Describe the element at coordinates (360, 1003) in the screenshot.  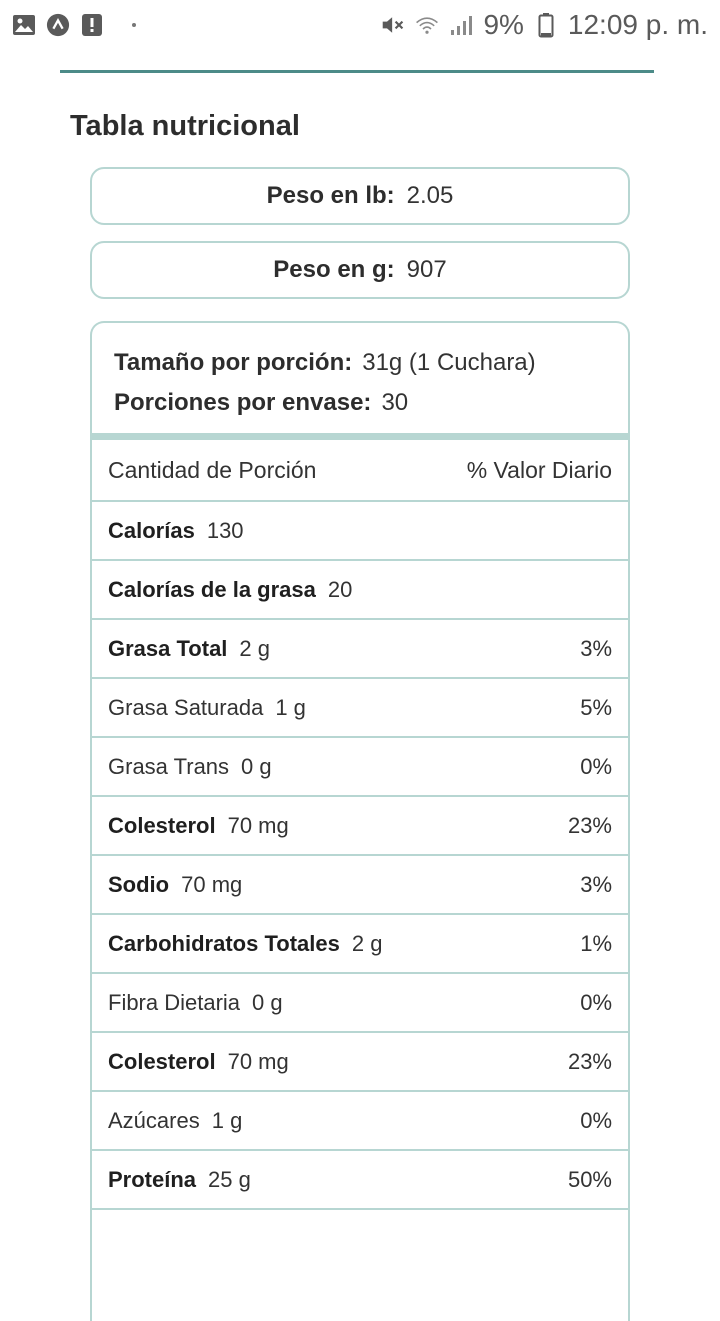
I see `table-row: Fibra Dietaria 0 g 0%` at that location.